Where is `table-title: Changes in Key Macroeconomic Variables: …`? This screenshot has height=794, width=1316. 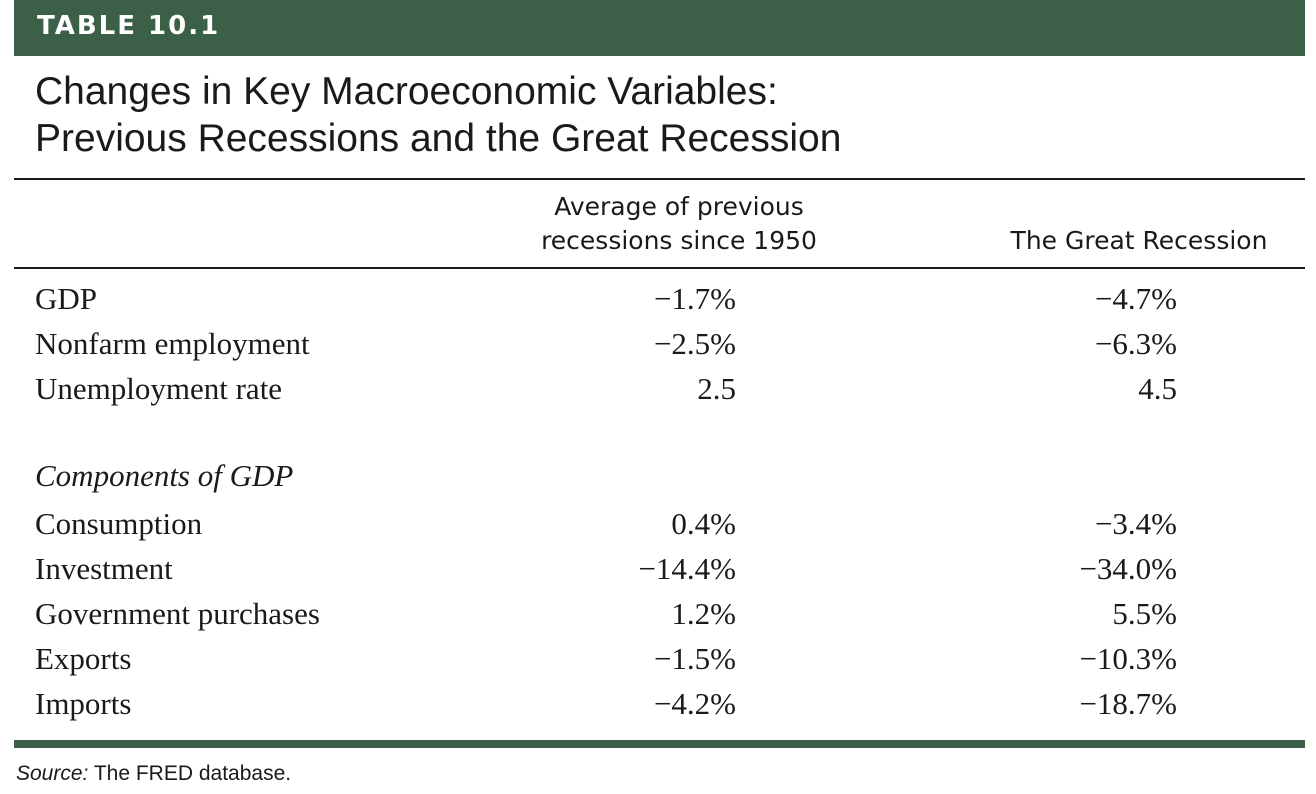
table-title: Changes in Key Macroeconomic Variables: … is located at coordinates (660, 115).